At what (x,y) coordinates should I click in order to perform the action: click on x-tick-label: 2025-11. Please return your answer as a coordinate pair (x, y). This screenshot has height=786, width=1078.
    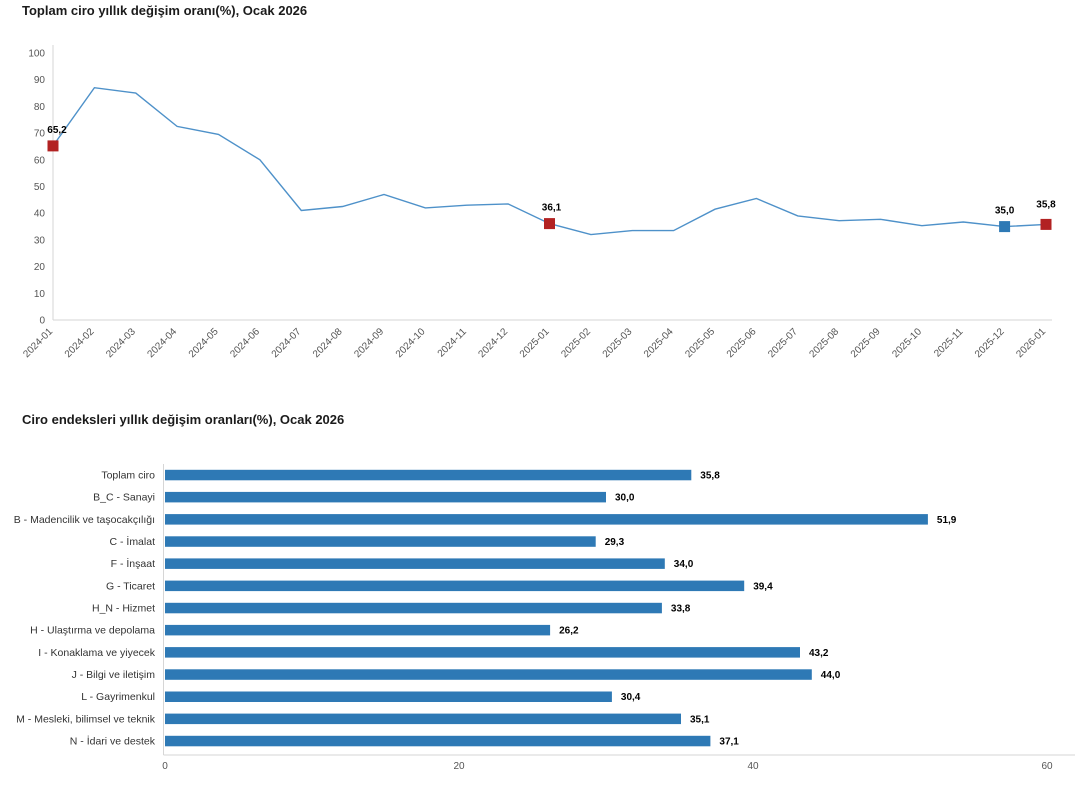
    Looking at the image, I should click on (949, 343).